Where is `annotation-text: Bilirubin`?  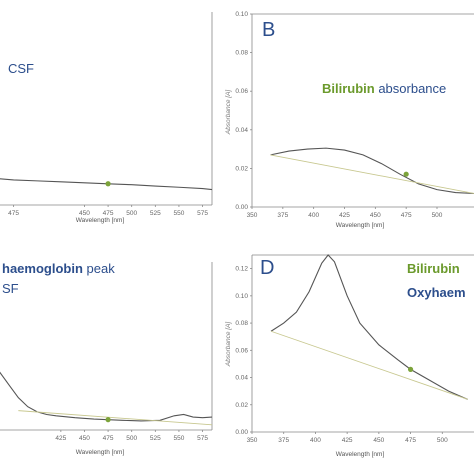 annotation-text: Bilirubin is located at coordinates (433, 268).